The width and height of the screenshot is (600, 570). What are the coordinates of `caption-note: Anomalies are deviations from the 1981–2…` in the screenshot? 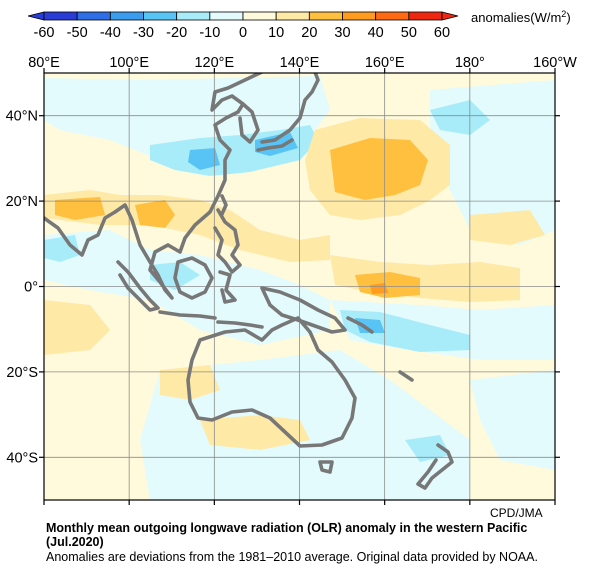 It's located at (292, 557).